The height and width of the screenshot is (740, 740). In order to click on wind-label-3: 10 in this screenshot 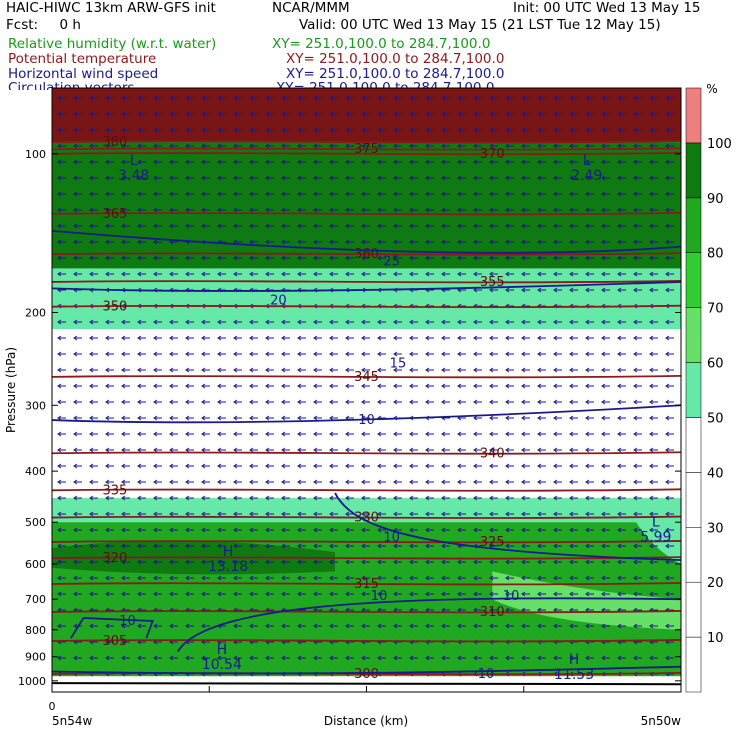, I will do `click(511, 596)`.